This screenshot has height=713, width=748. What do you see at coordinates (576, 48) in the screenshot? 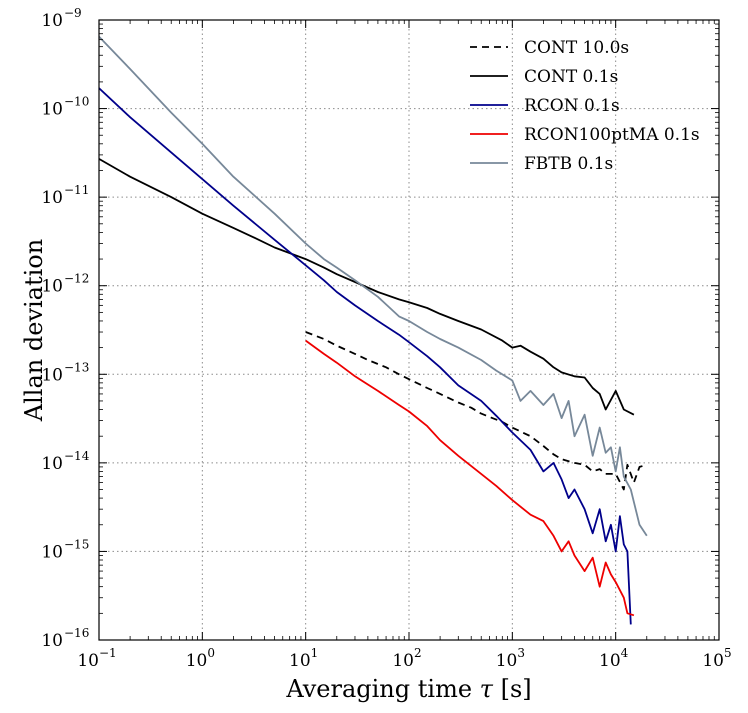
I see `legend-label: CONT 10.0s` at bounding box center [576, 48].